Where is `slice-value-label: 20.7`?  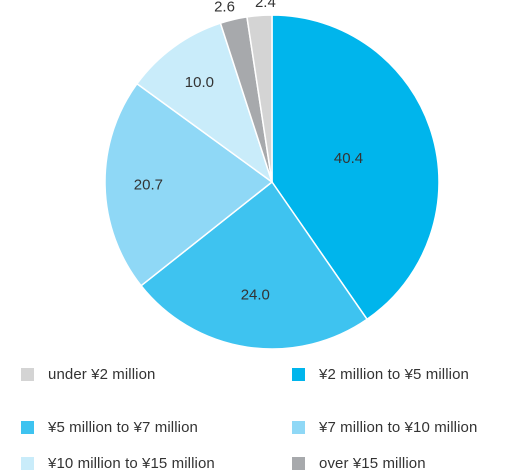 slice-value-label: 20.7 is located at coordinates (148, 185).